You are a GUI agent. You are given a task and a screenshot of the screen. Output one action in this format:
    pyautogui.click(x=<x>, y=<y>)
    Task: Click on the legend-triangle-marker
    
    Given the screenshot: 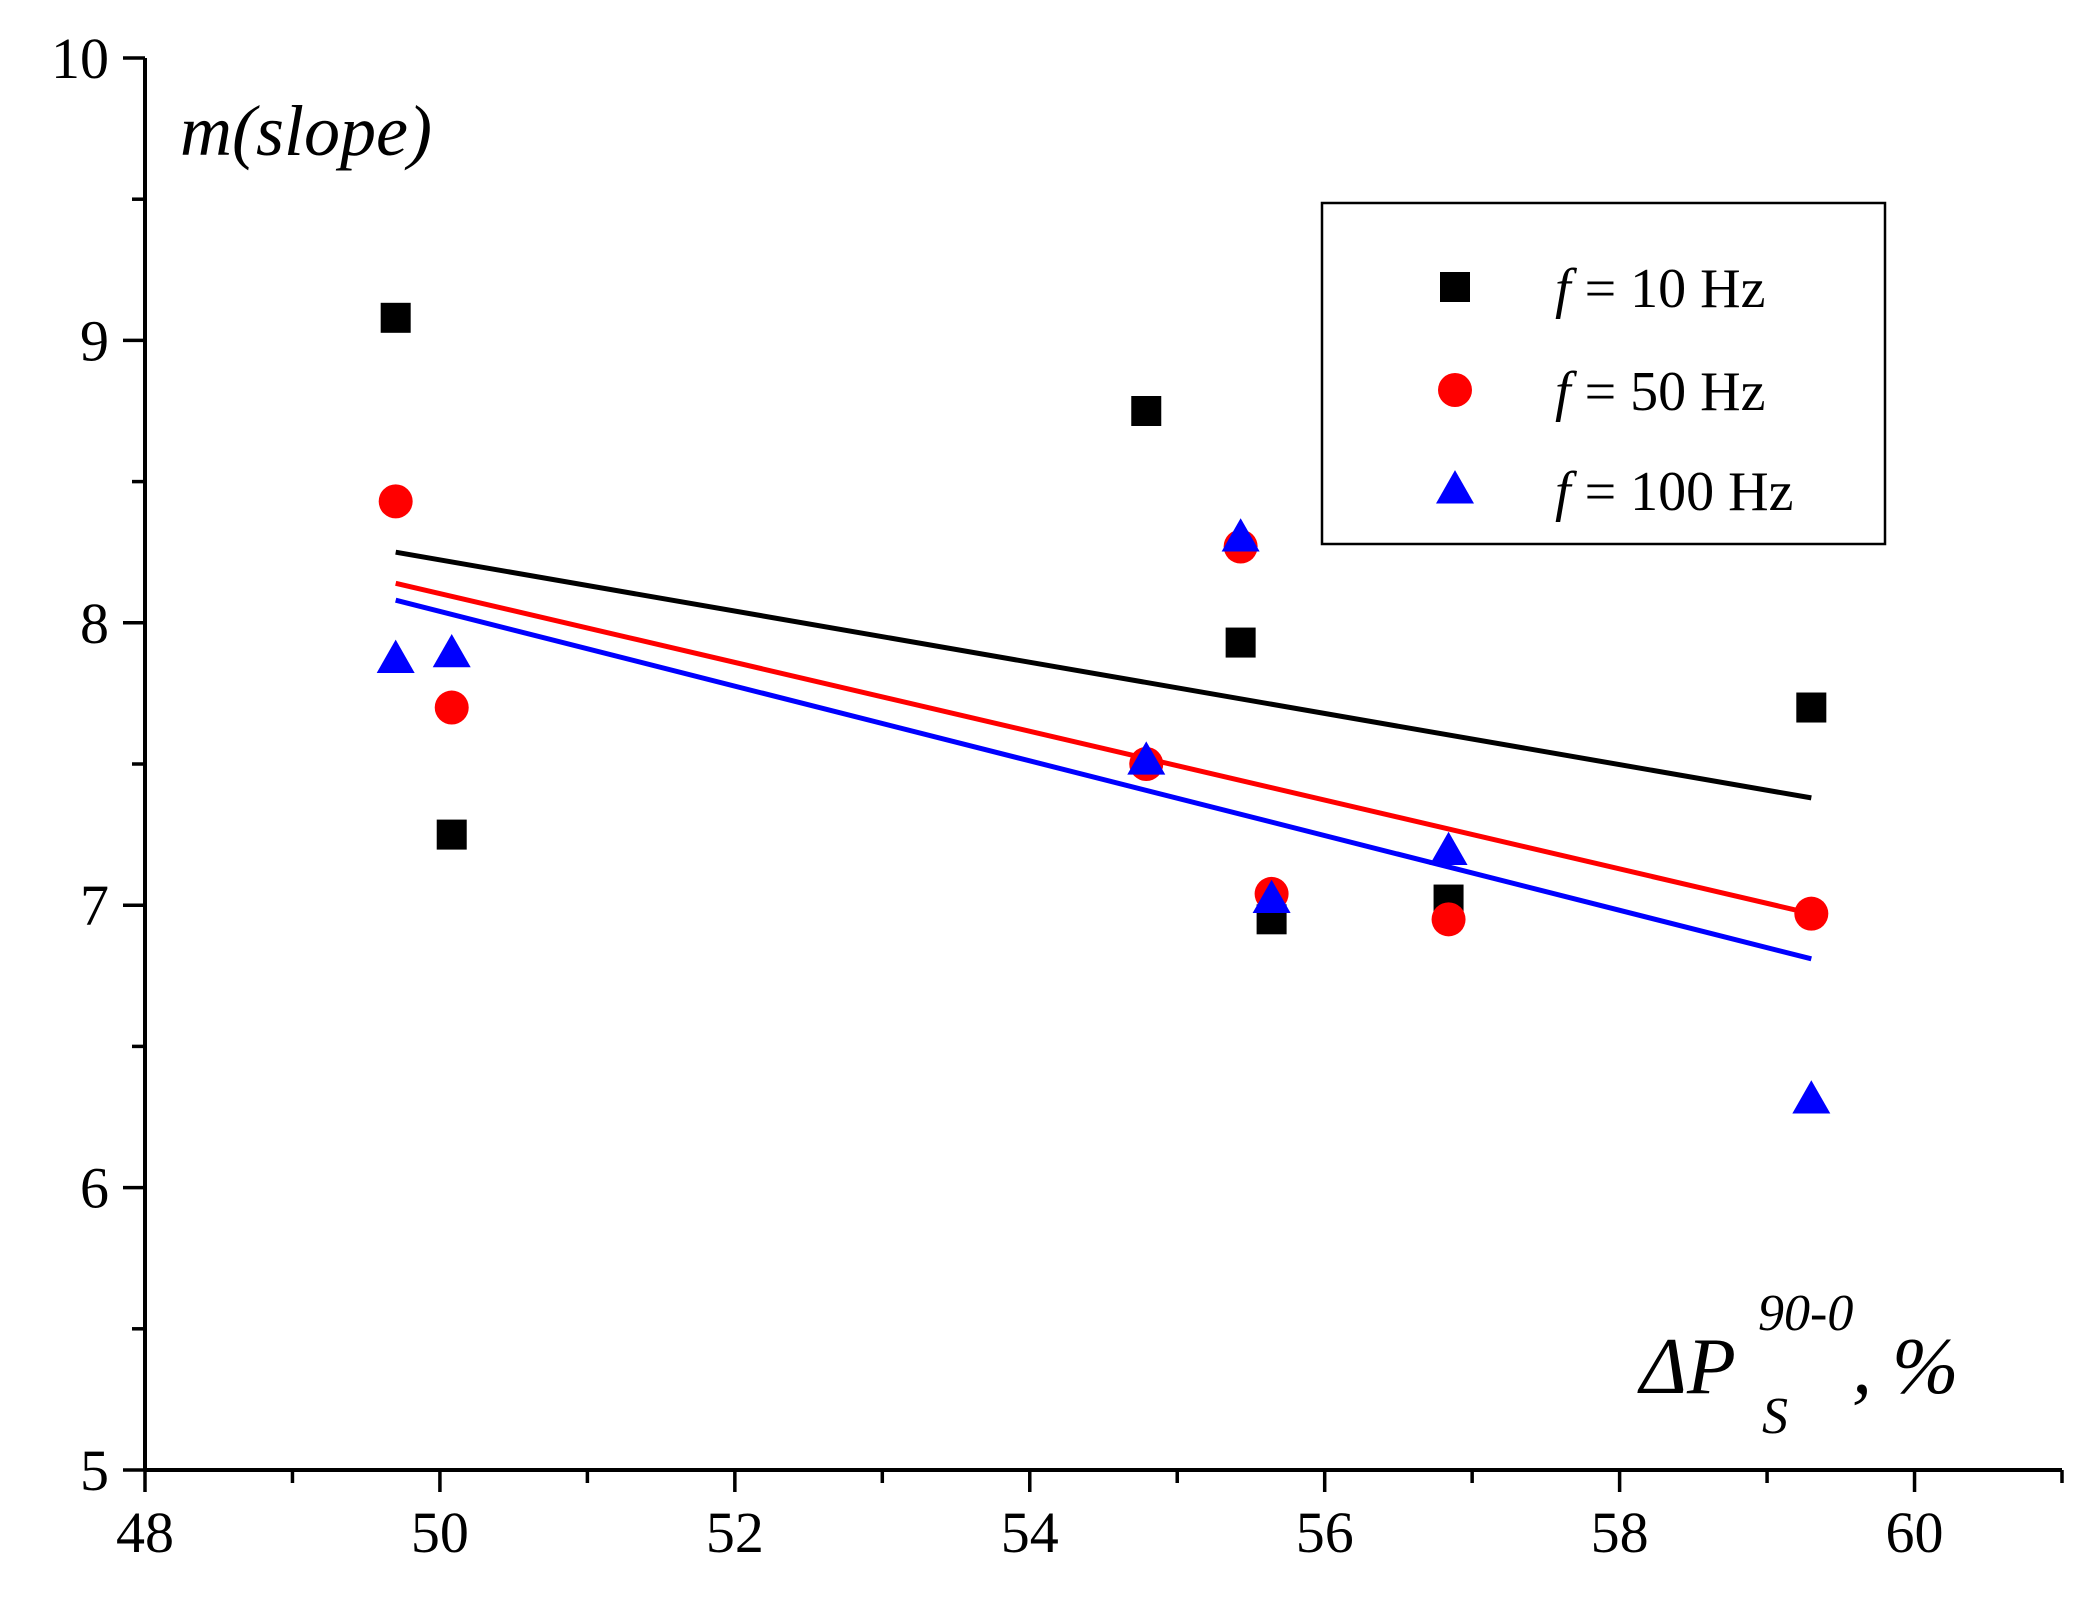 What is the action you would take?
    pyautogui.click(x=1455, y=487)
    